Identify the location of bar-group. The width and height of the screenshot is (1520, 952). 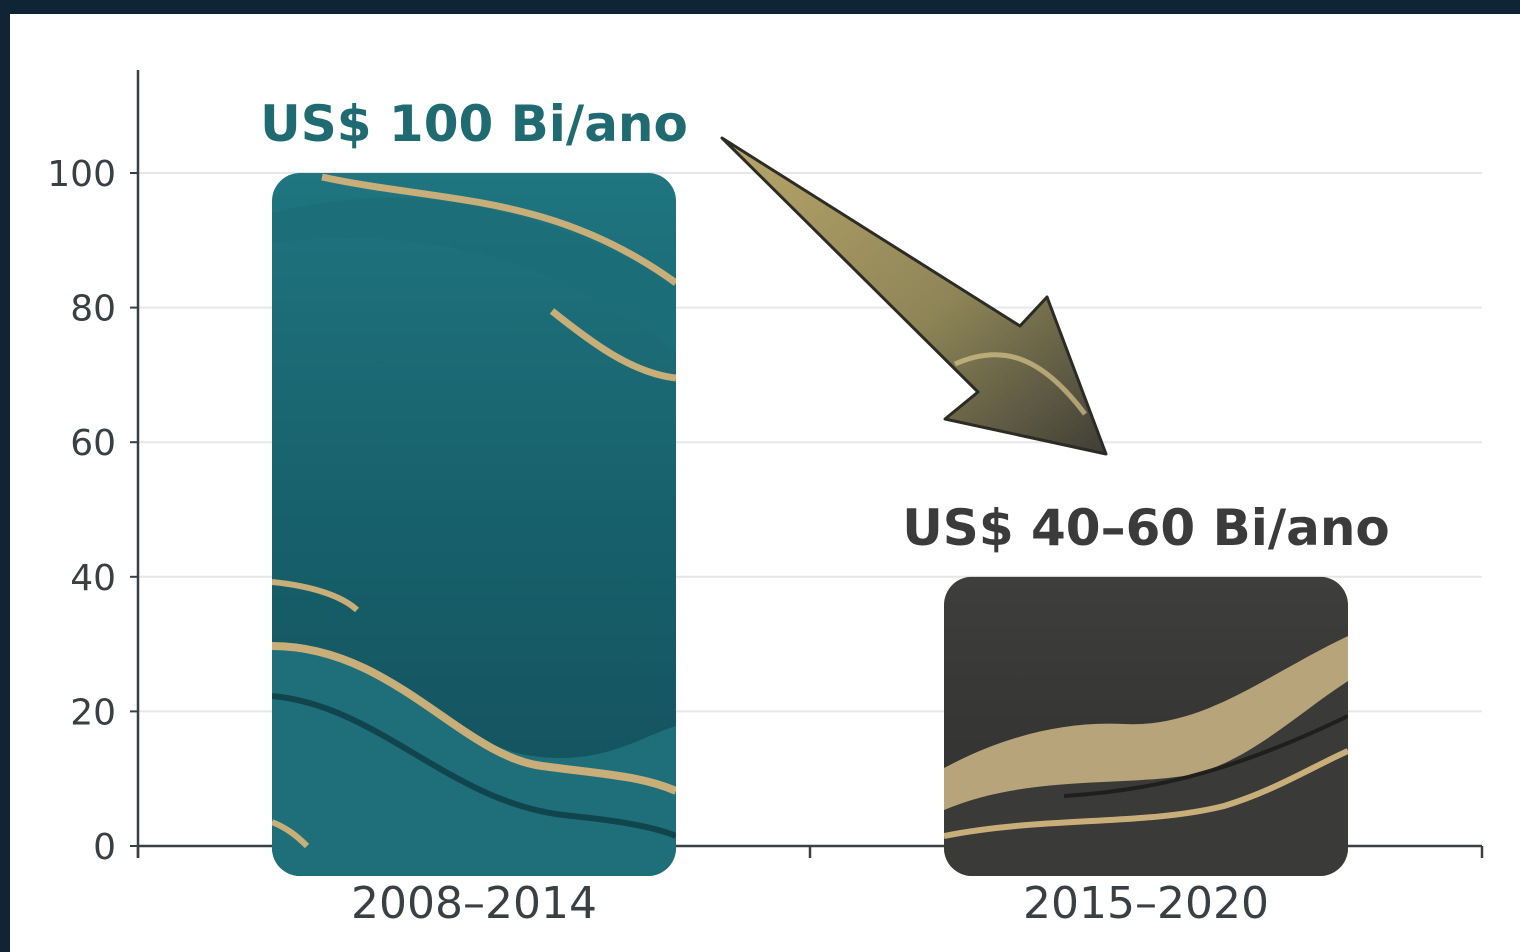
(1146, 726).